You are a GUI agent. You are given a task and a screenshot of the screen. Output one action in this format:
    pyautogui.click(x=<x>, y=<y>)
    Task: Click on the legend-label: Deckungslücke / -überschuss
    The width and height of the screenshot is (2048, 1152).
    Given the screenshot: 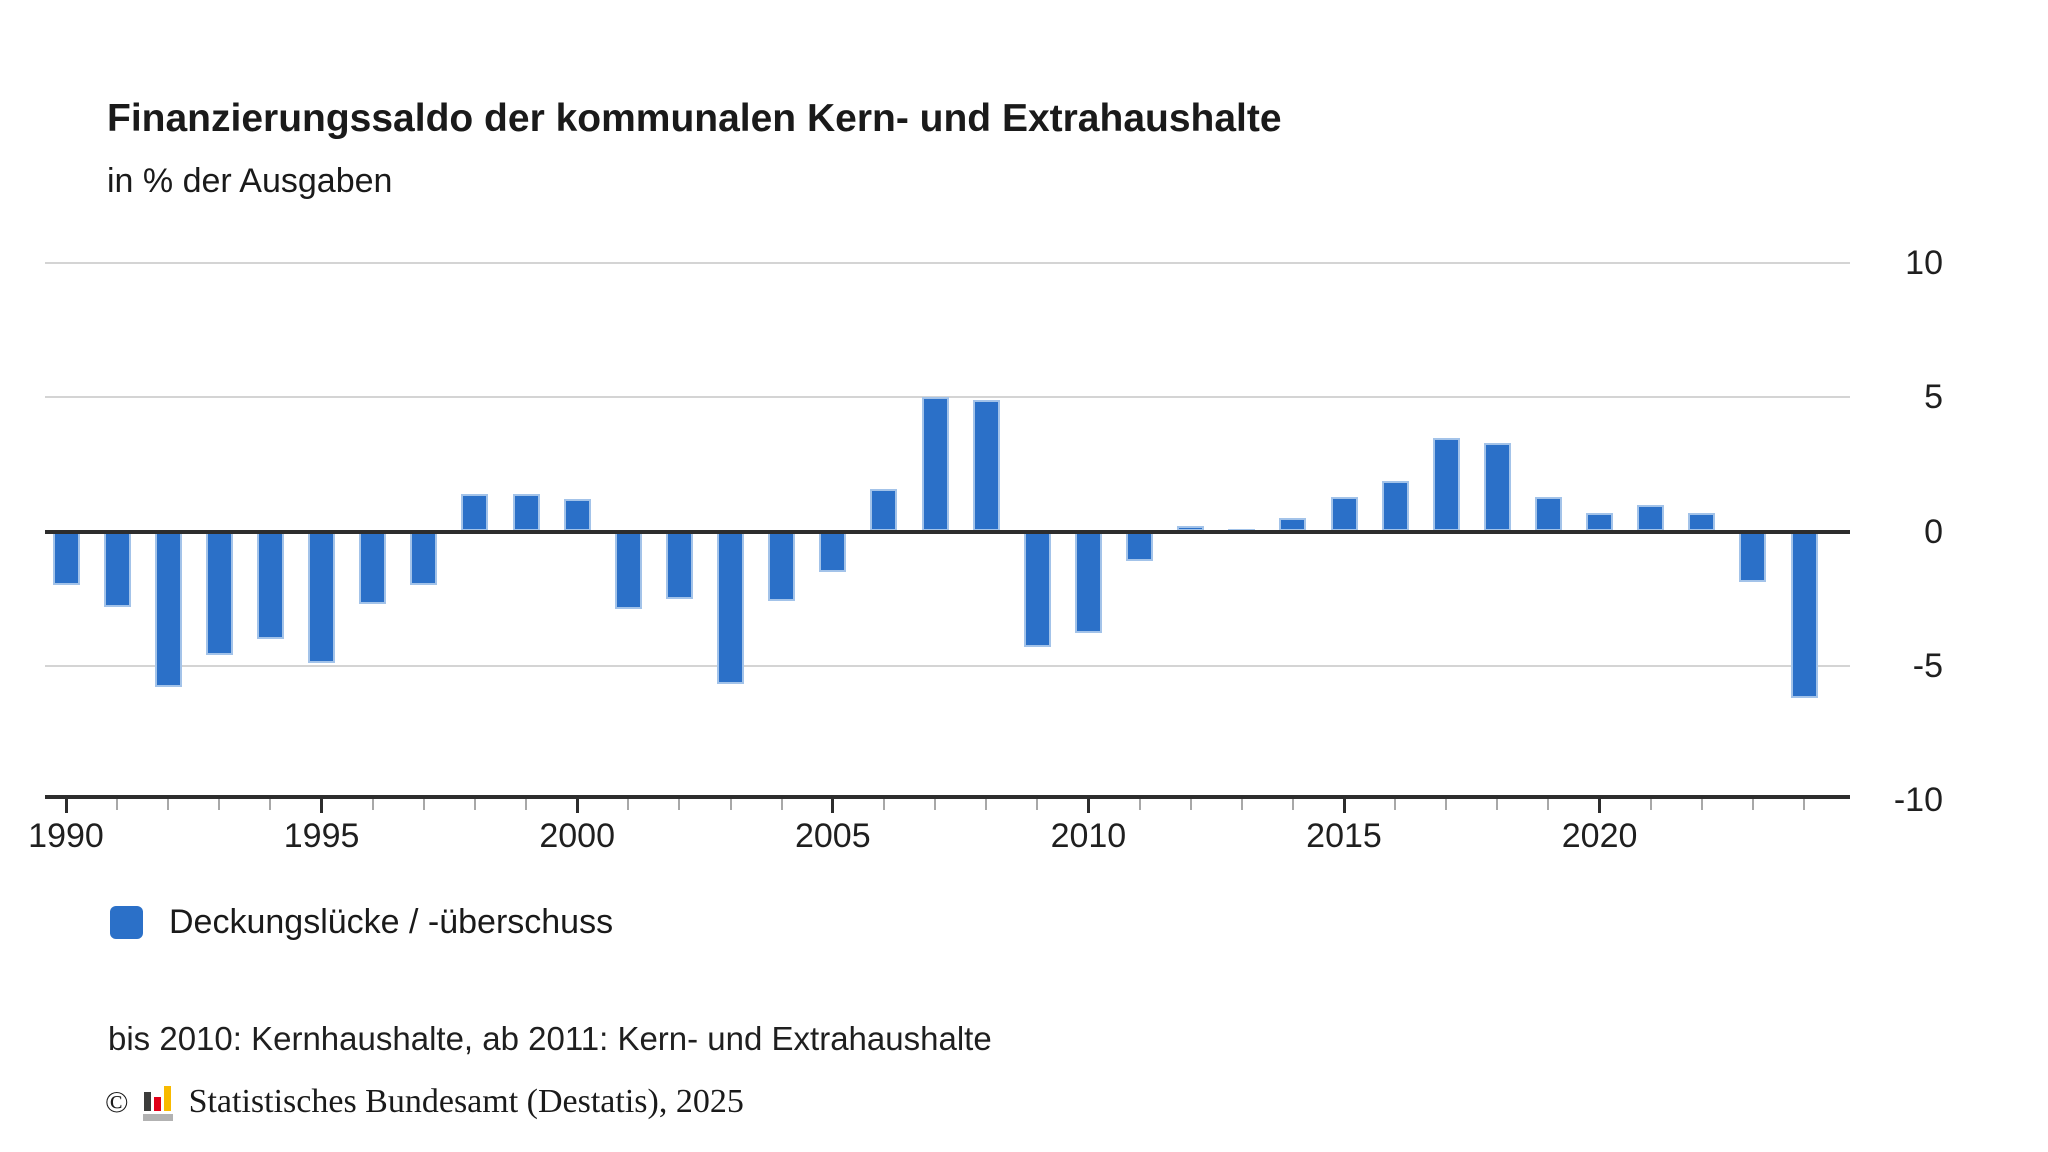 What is the action you would take?
    pyautogui.click(x=391, y=922)
    